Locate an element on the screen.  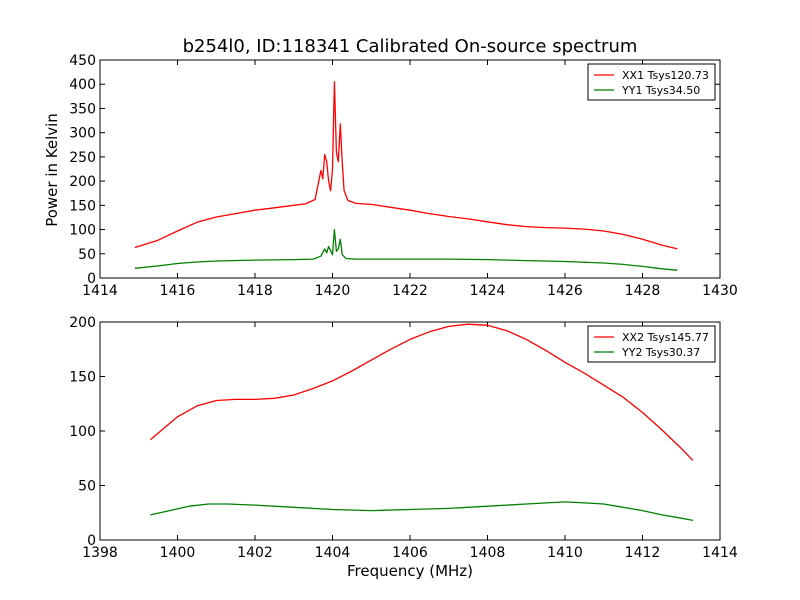
top-xtick-label-6: 1426 is located at coordinates (565, 291).